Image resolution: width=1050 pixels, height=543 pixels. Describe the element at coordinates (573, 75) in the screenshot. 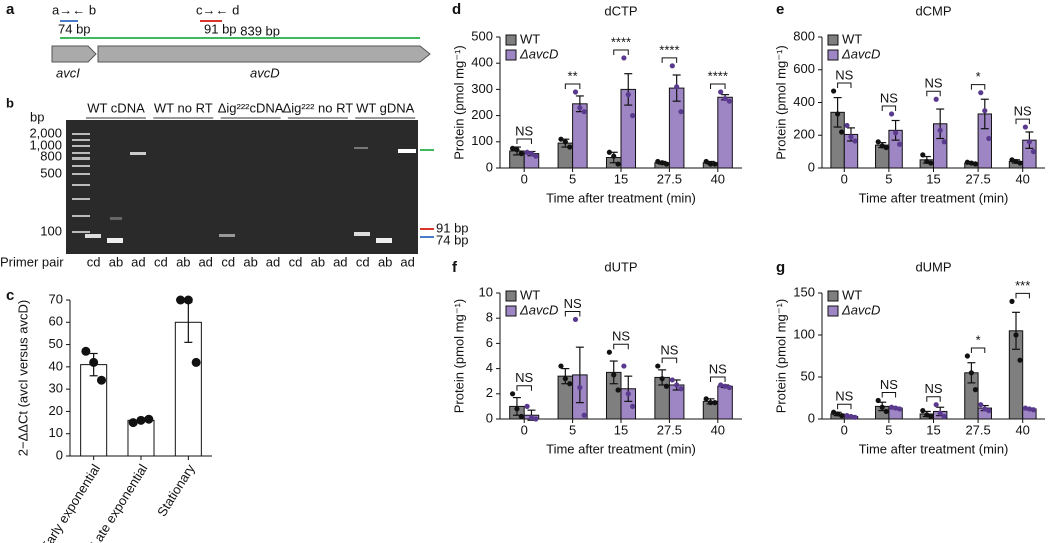

I see `significance-label: **` at that location.